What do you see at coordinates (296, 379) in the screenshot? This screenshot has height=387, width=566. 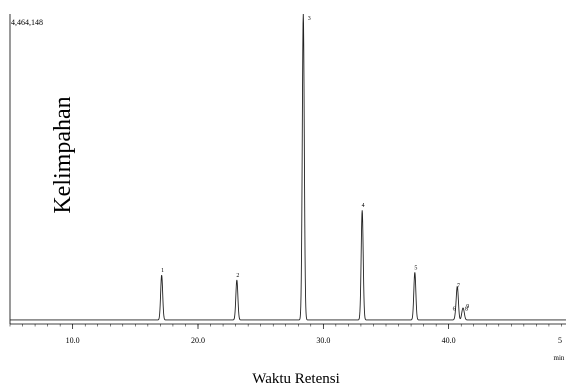 I see `x-axis-title: Waktu Retensi` at bounding box center [296, 379].